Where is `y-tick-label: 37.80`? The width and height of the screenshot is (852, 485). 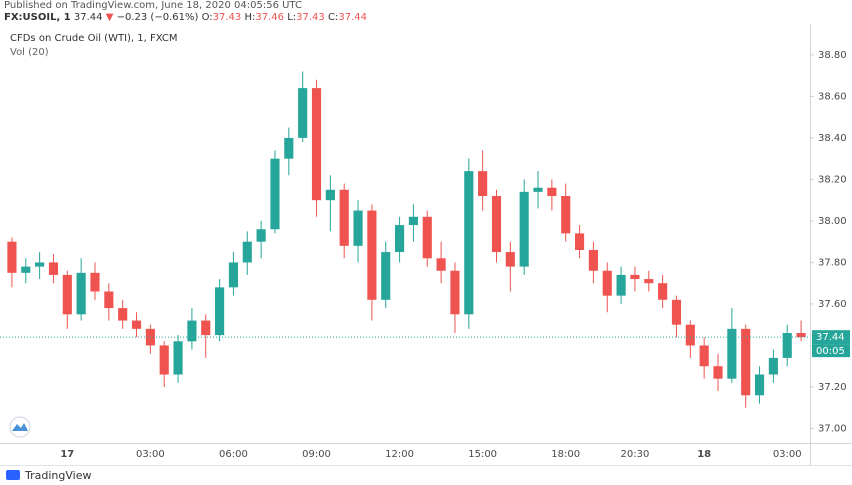
y-tick-label: 37.80 is located at coordinates (832, 262).